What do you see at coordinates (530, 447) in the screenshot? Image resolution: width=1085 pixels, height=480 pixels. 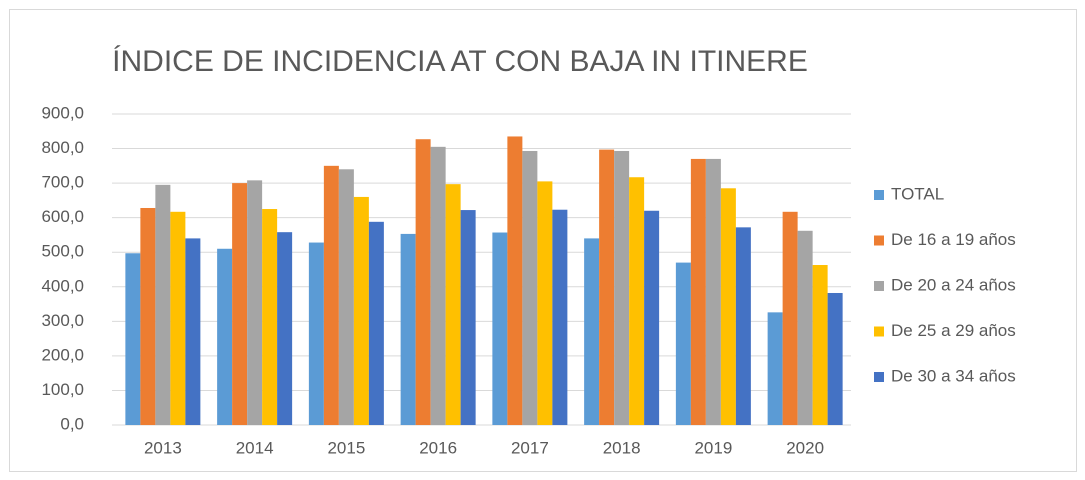 I see `x-tick-label: 2017` at bounding box center [530, 447].